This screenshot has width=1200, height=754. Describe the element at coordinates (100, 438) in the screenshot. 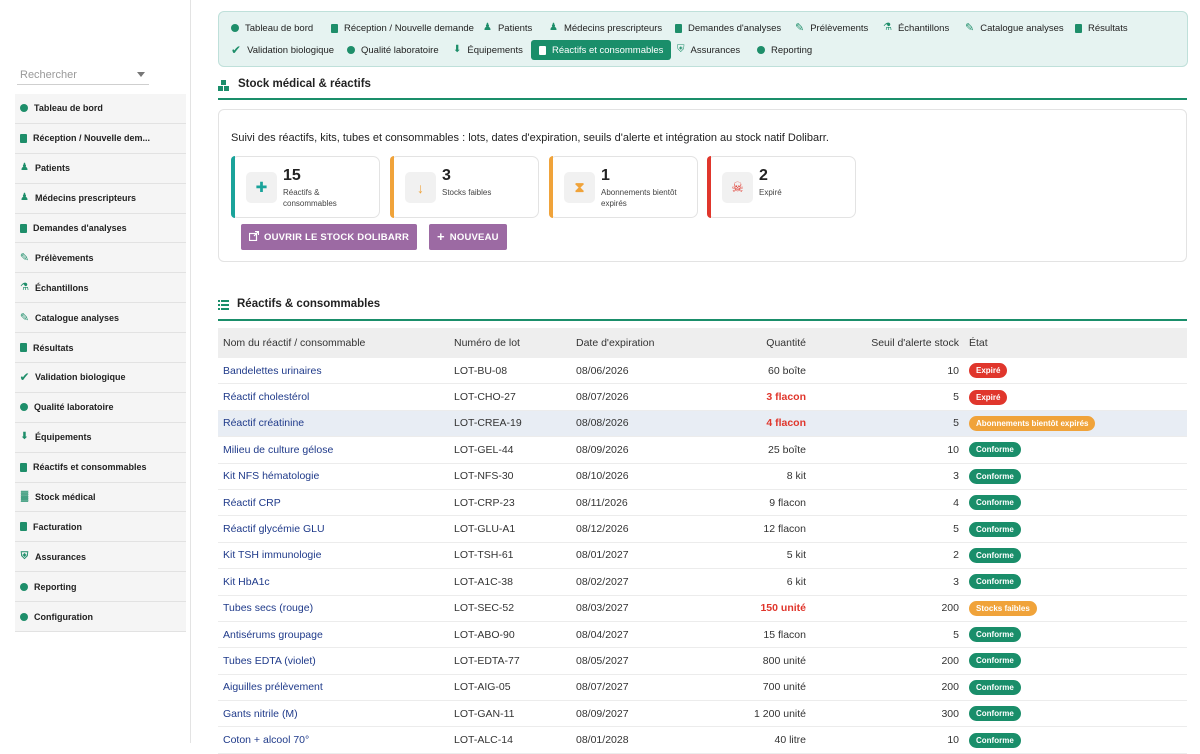

I see `sidebar-item--quipements: ⬇ Équipements` at that location.